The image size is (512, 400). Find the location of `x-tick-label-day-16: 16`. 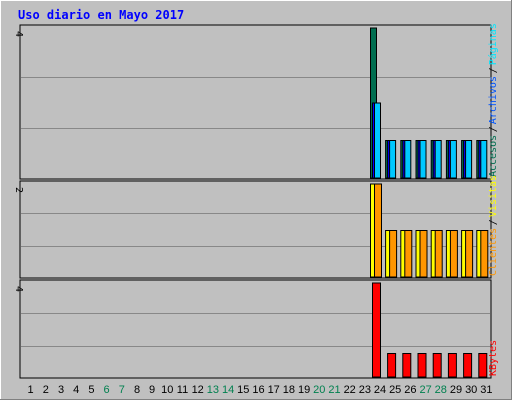

x-tick-label-day-16: 16 is located at coordinates (258, 390).